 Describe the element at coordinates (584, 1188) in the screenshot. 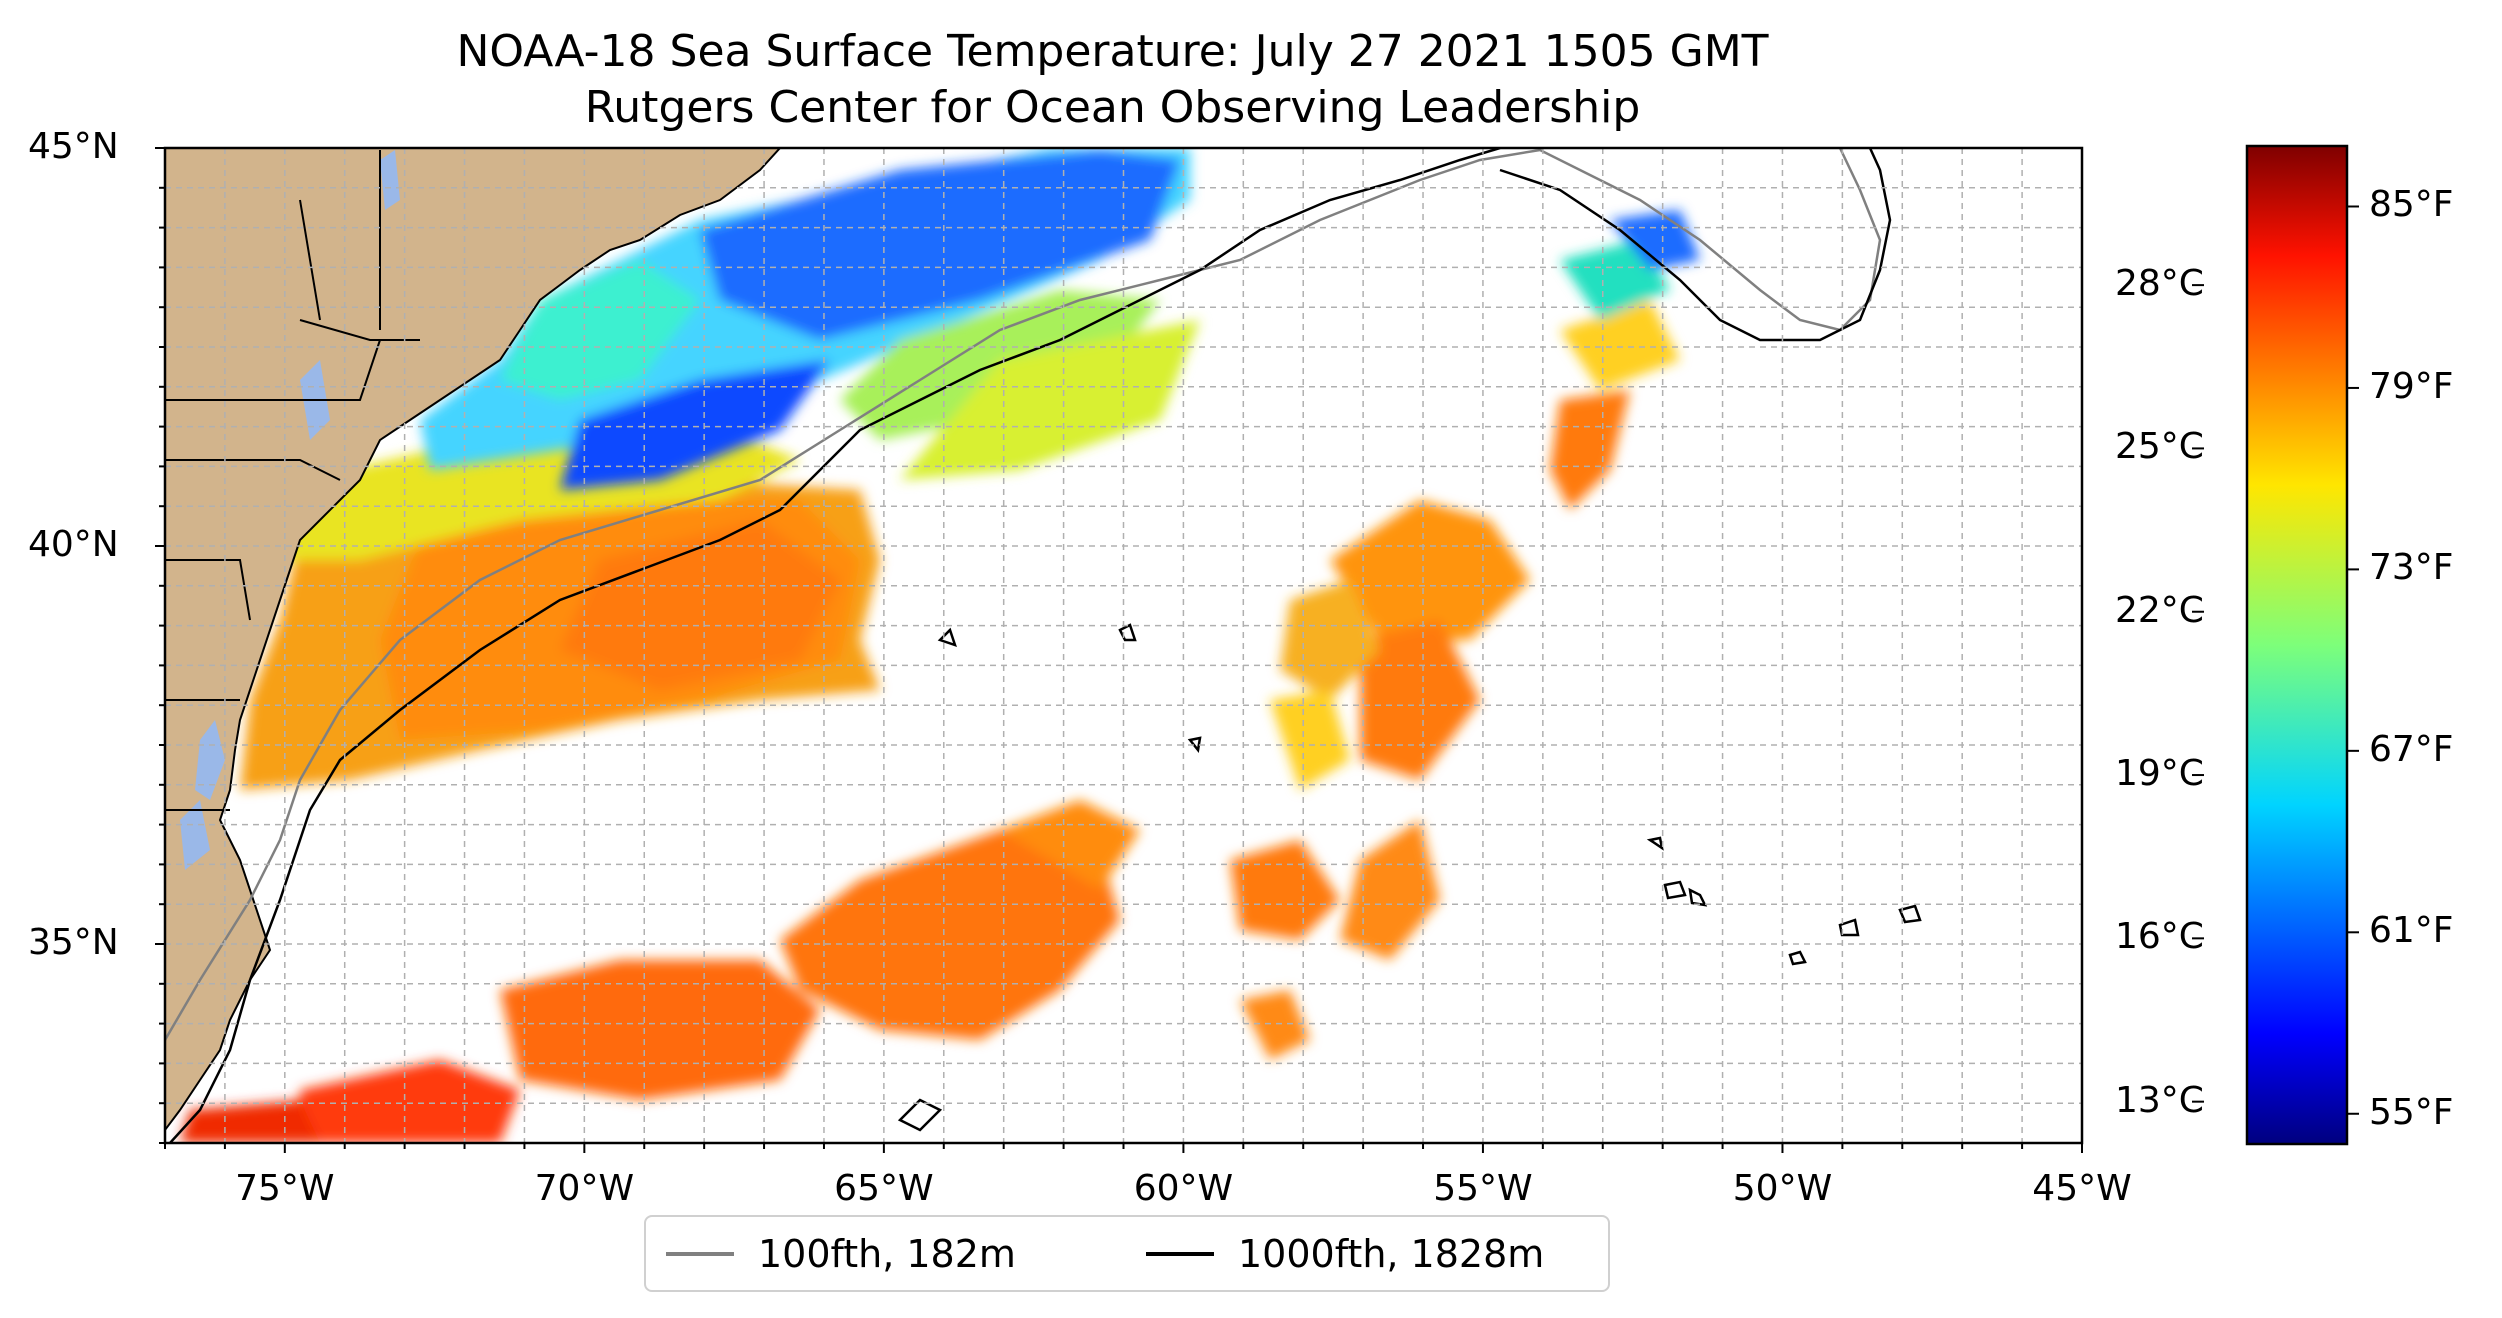

I see `x-tick-label: 70°W` at that location.